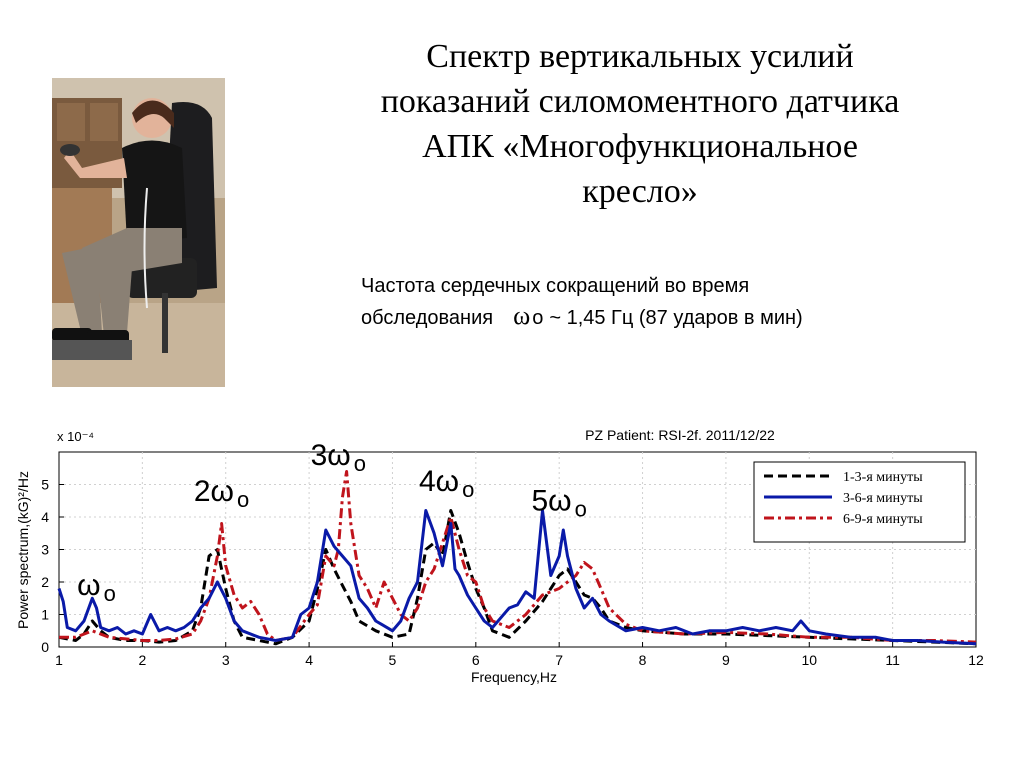 The image size is (1024, 768). I want to click on legend: 1-3-я минуты 3-6-я минуты 6-9-я минуты, so click(859, 502).